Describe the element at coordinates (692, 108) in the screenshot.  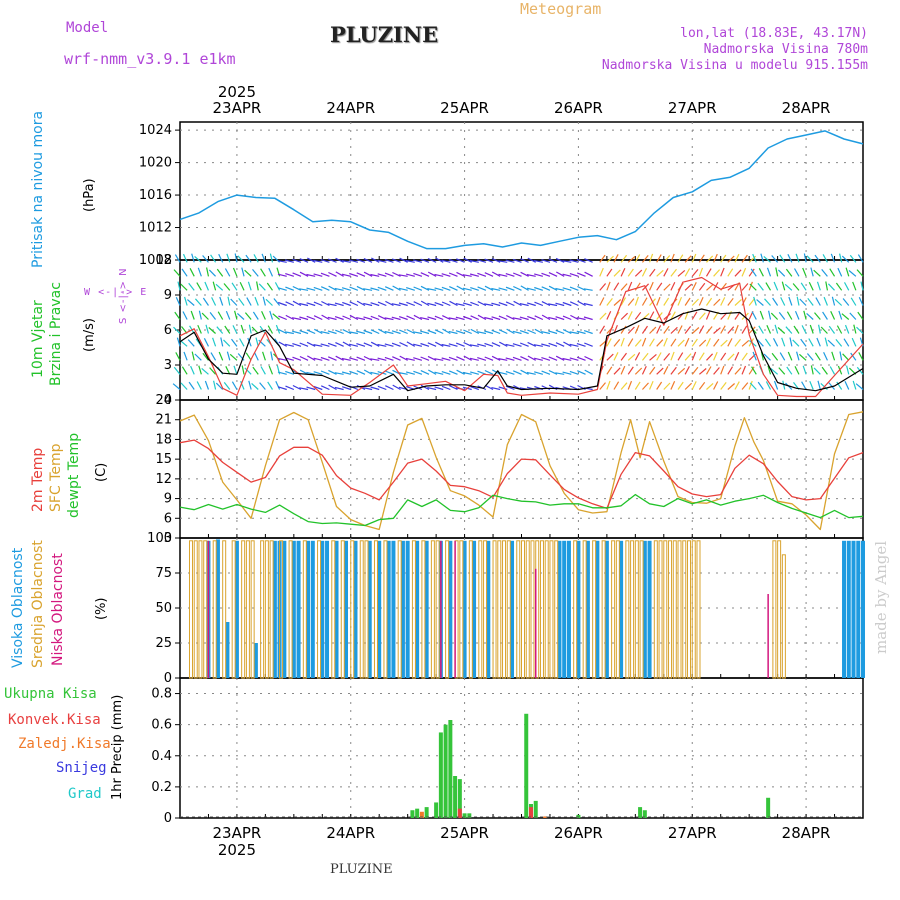
I see `day-label-top: 27APR` at that location.